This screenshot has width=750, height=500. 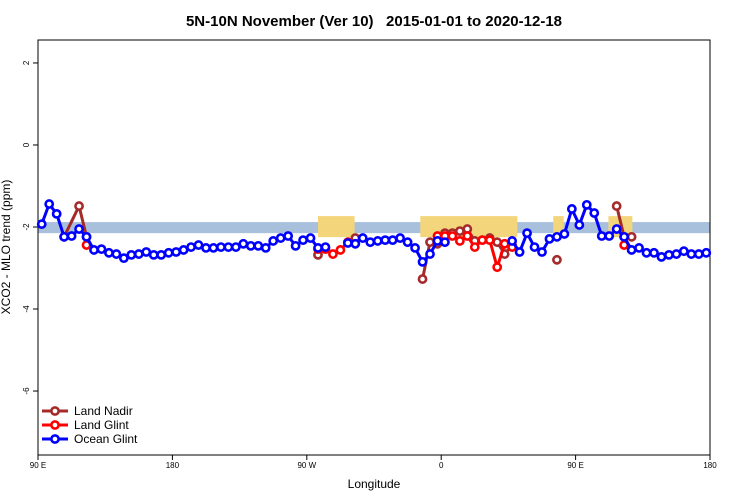 What do you see at coordinates (26, 144) in the screenshot?
I see `y-tick-label: 0` at bounding box center [26, 144].